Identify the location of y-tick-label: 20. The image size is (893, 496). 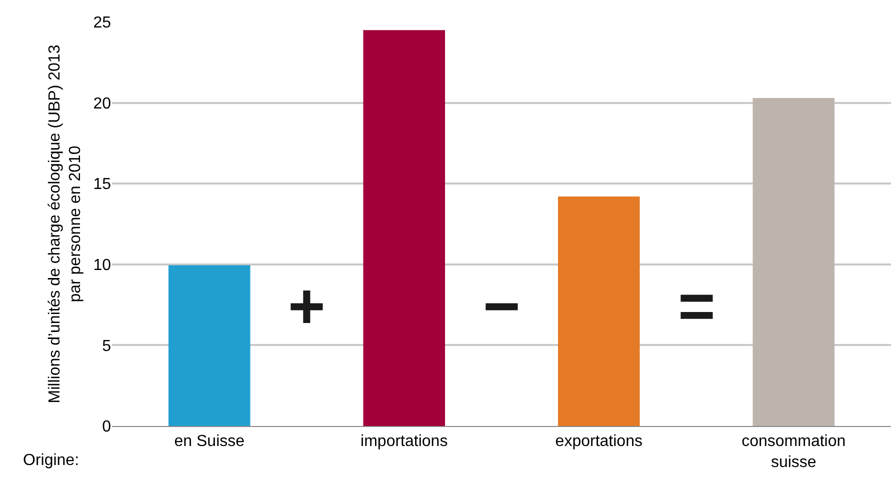
(102, 103).